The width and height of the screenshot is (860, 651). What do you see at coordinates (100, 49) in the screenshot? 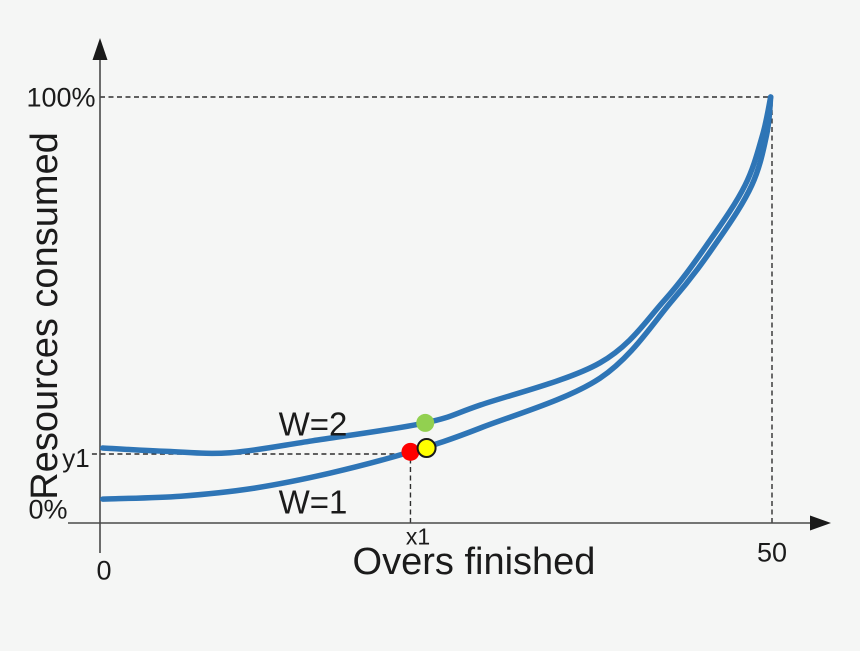
I see `y-axis-arrow-icon` at bounding box center [100, 49].